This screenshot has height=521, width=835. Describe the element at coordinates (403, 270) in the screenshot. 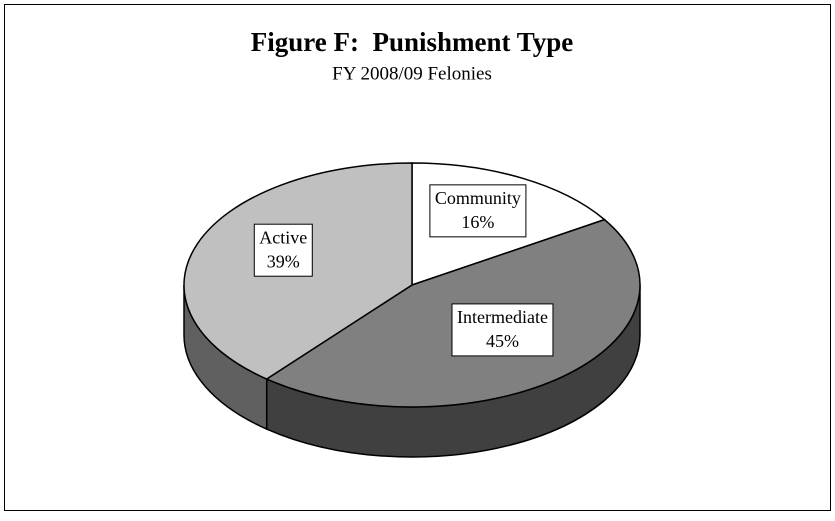

I see `pie-labels: Community 16% Intermediate 45% Active 39%` at that location.